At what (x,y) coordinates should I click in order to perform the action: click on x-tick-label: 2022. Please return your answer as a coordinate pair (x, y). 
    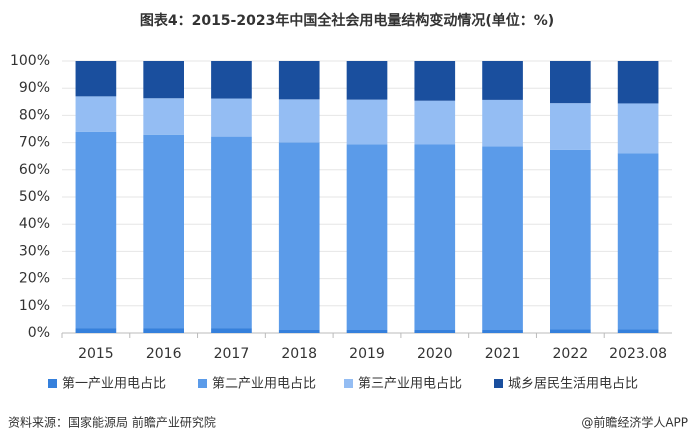
    Looking at the image, I should click on (571, 354).